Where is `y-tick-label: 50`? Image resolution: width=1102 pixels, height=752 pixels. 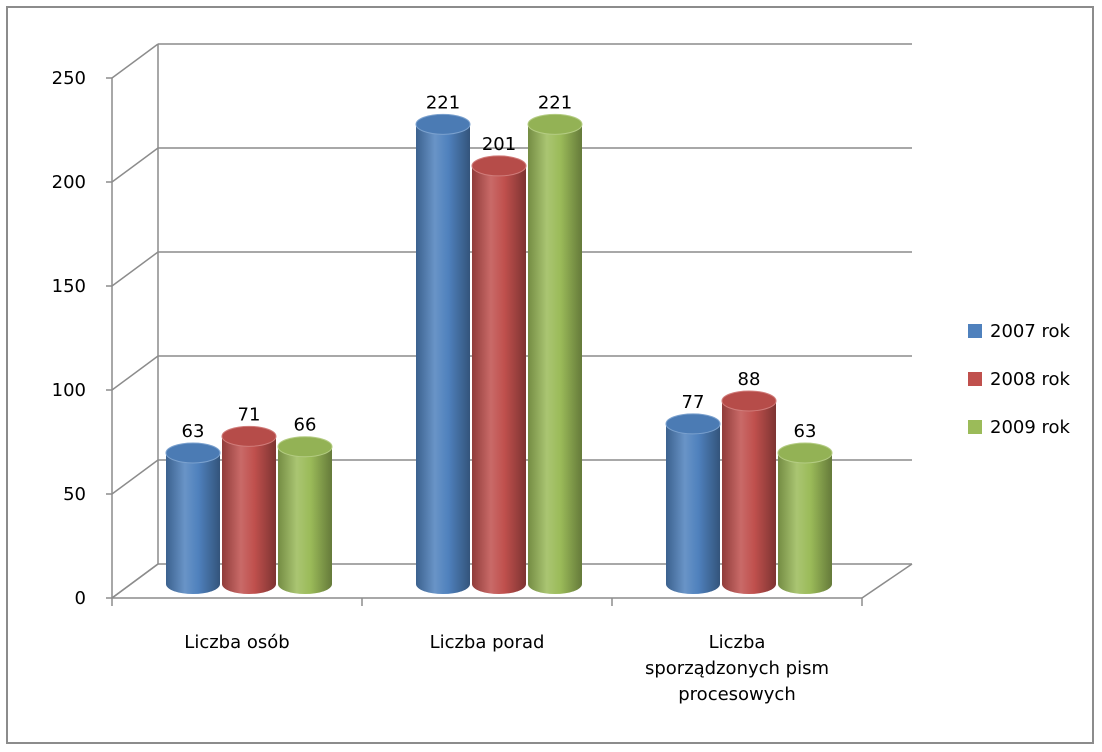
y-tick-label: 50 is located at coordinates (74, 494).